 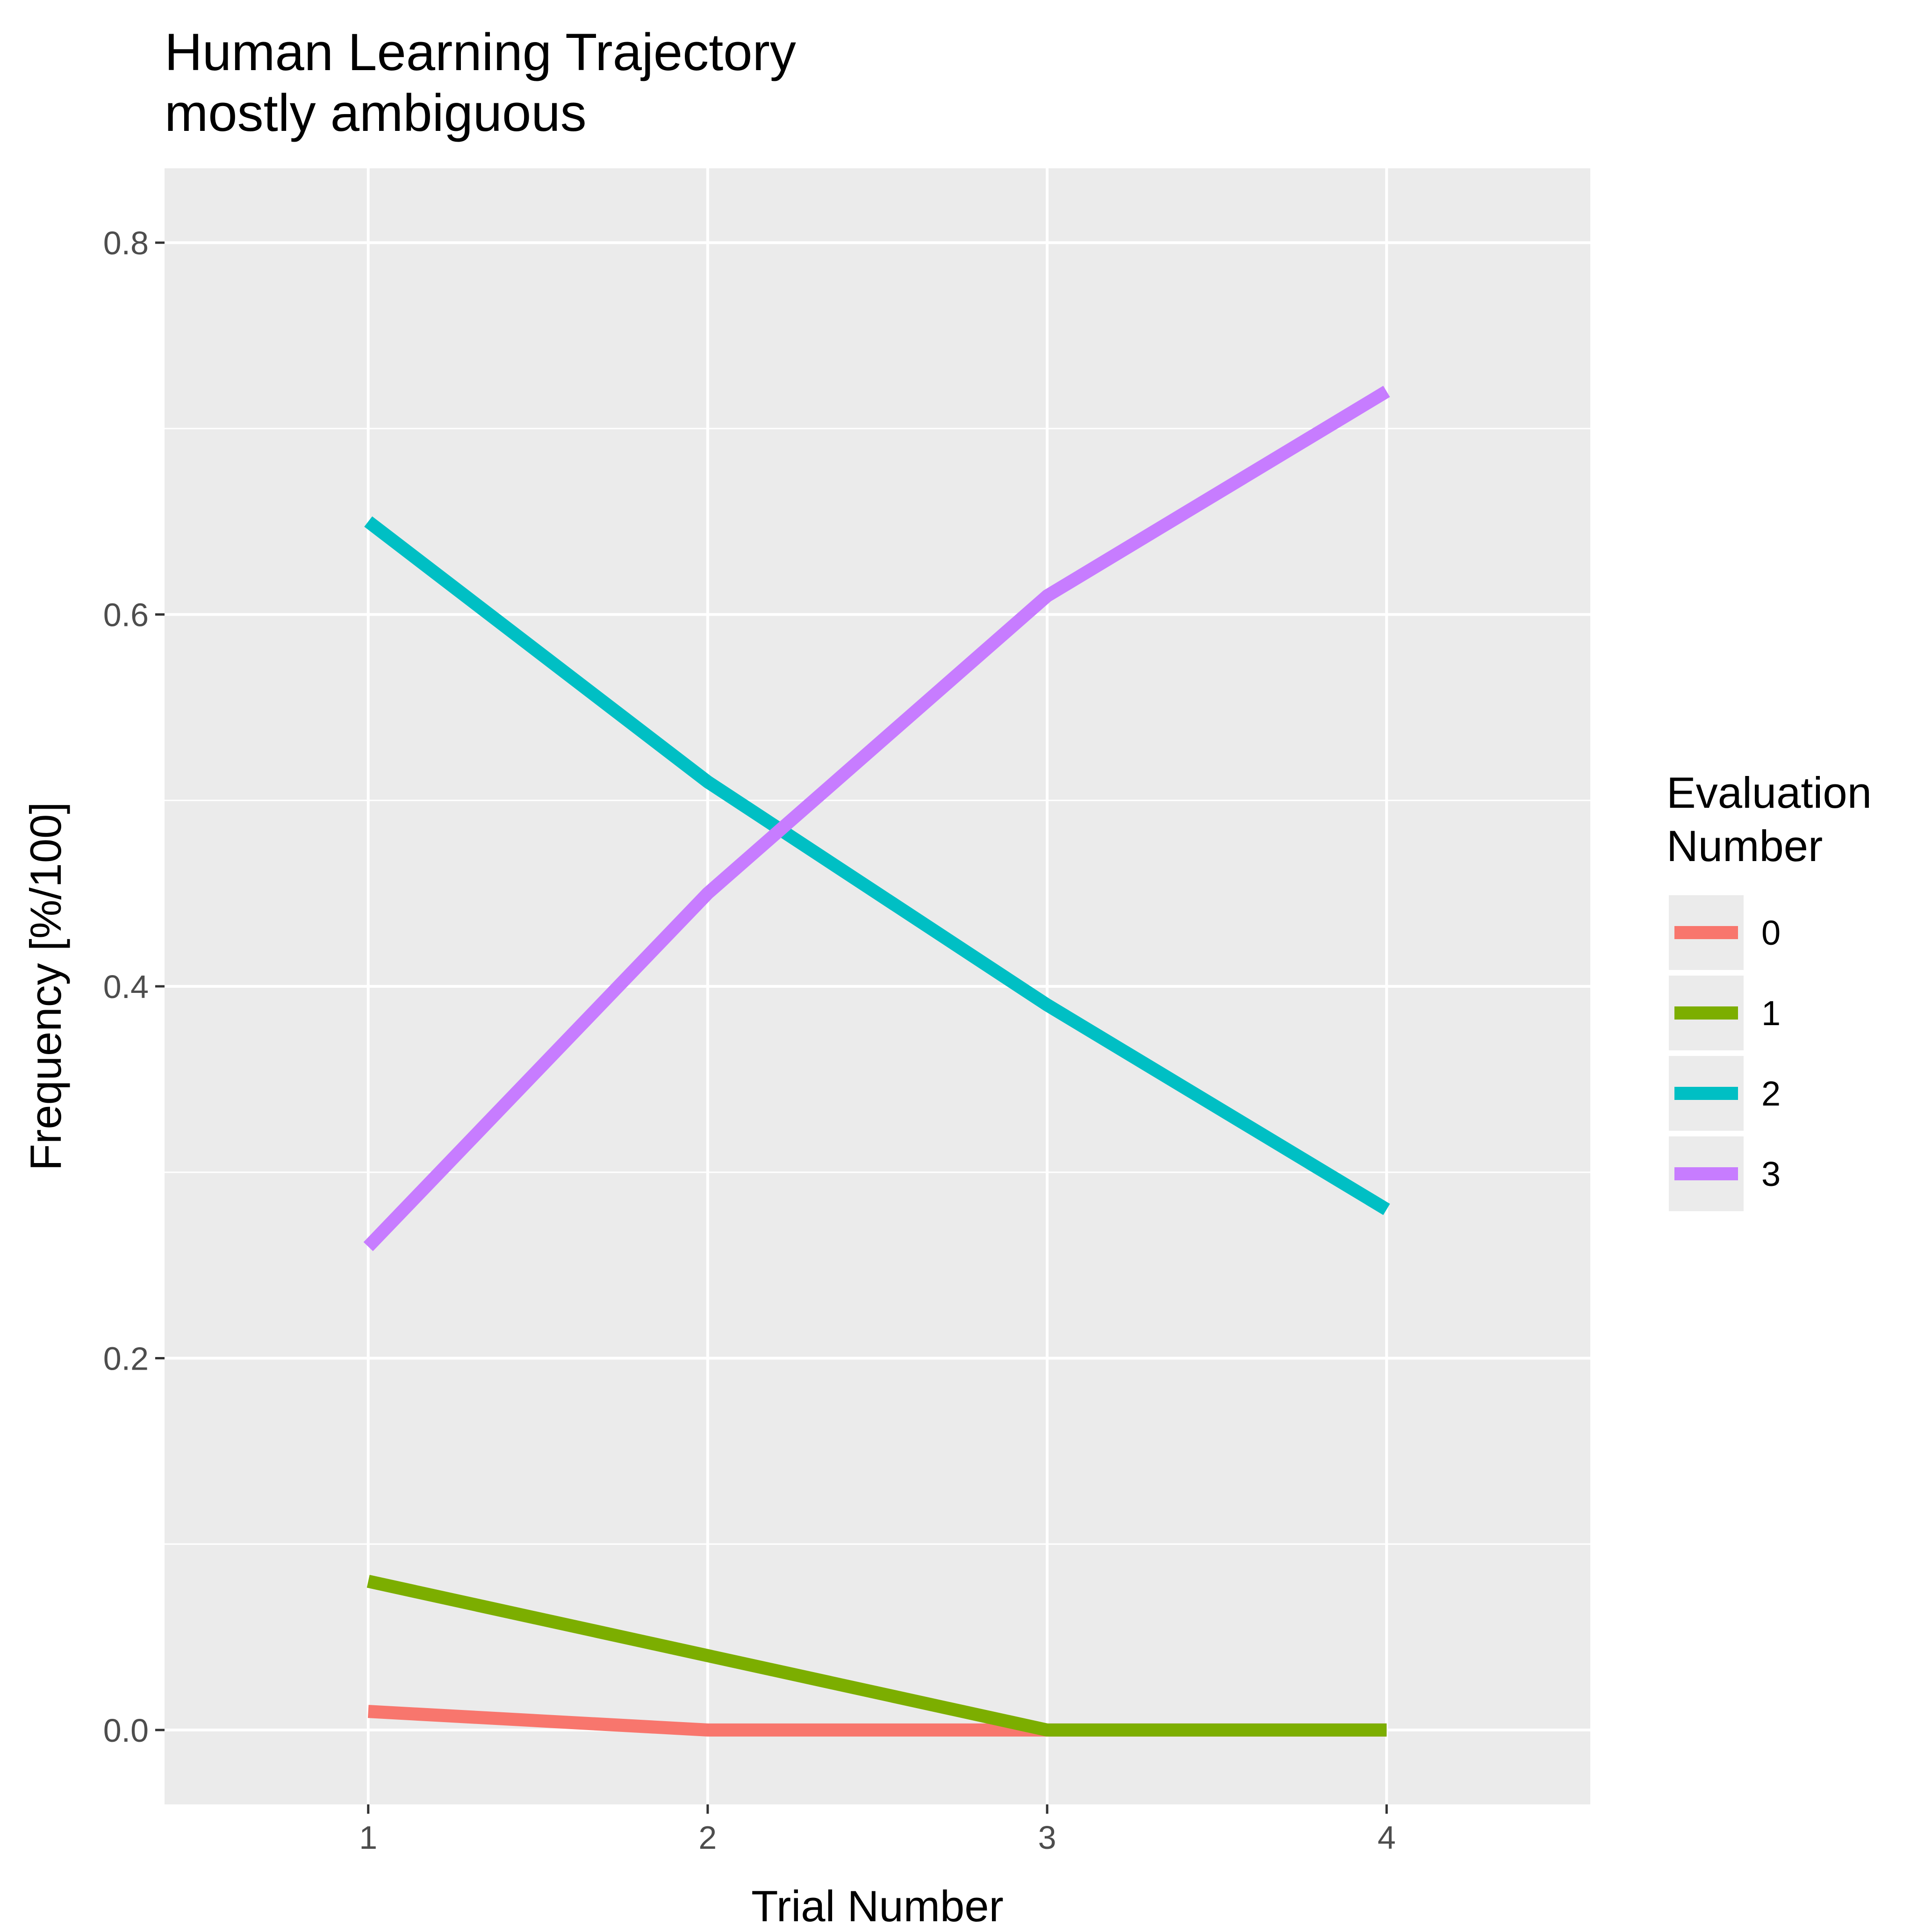 What do you see at coordinates (1387, 1838) in the screenshot?
I see `x-tick-label: 4` at bounding box center [1387, 1838].